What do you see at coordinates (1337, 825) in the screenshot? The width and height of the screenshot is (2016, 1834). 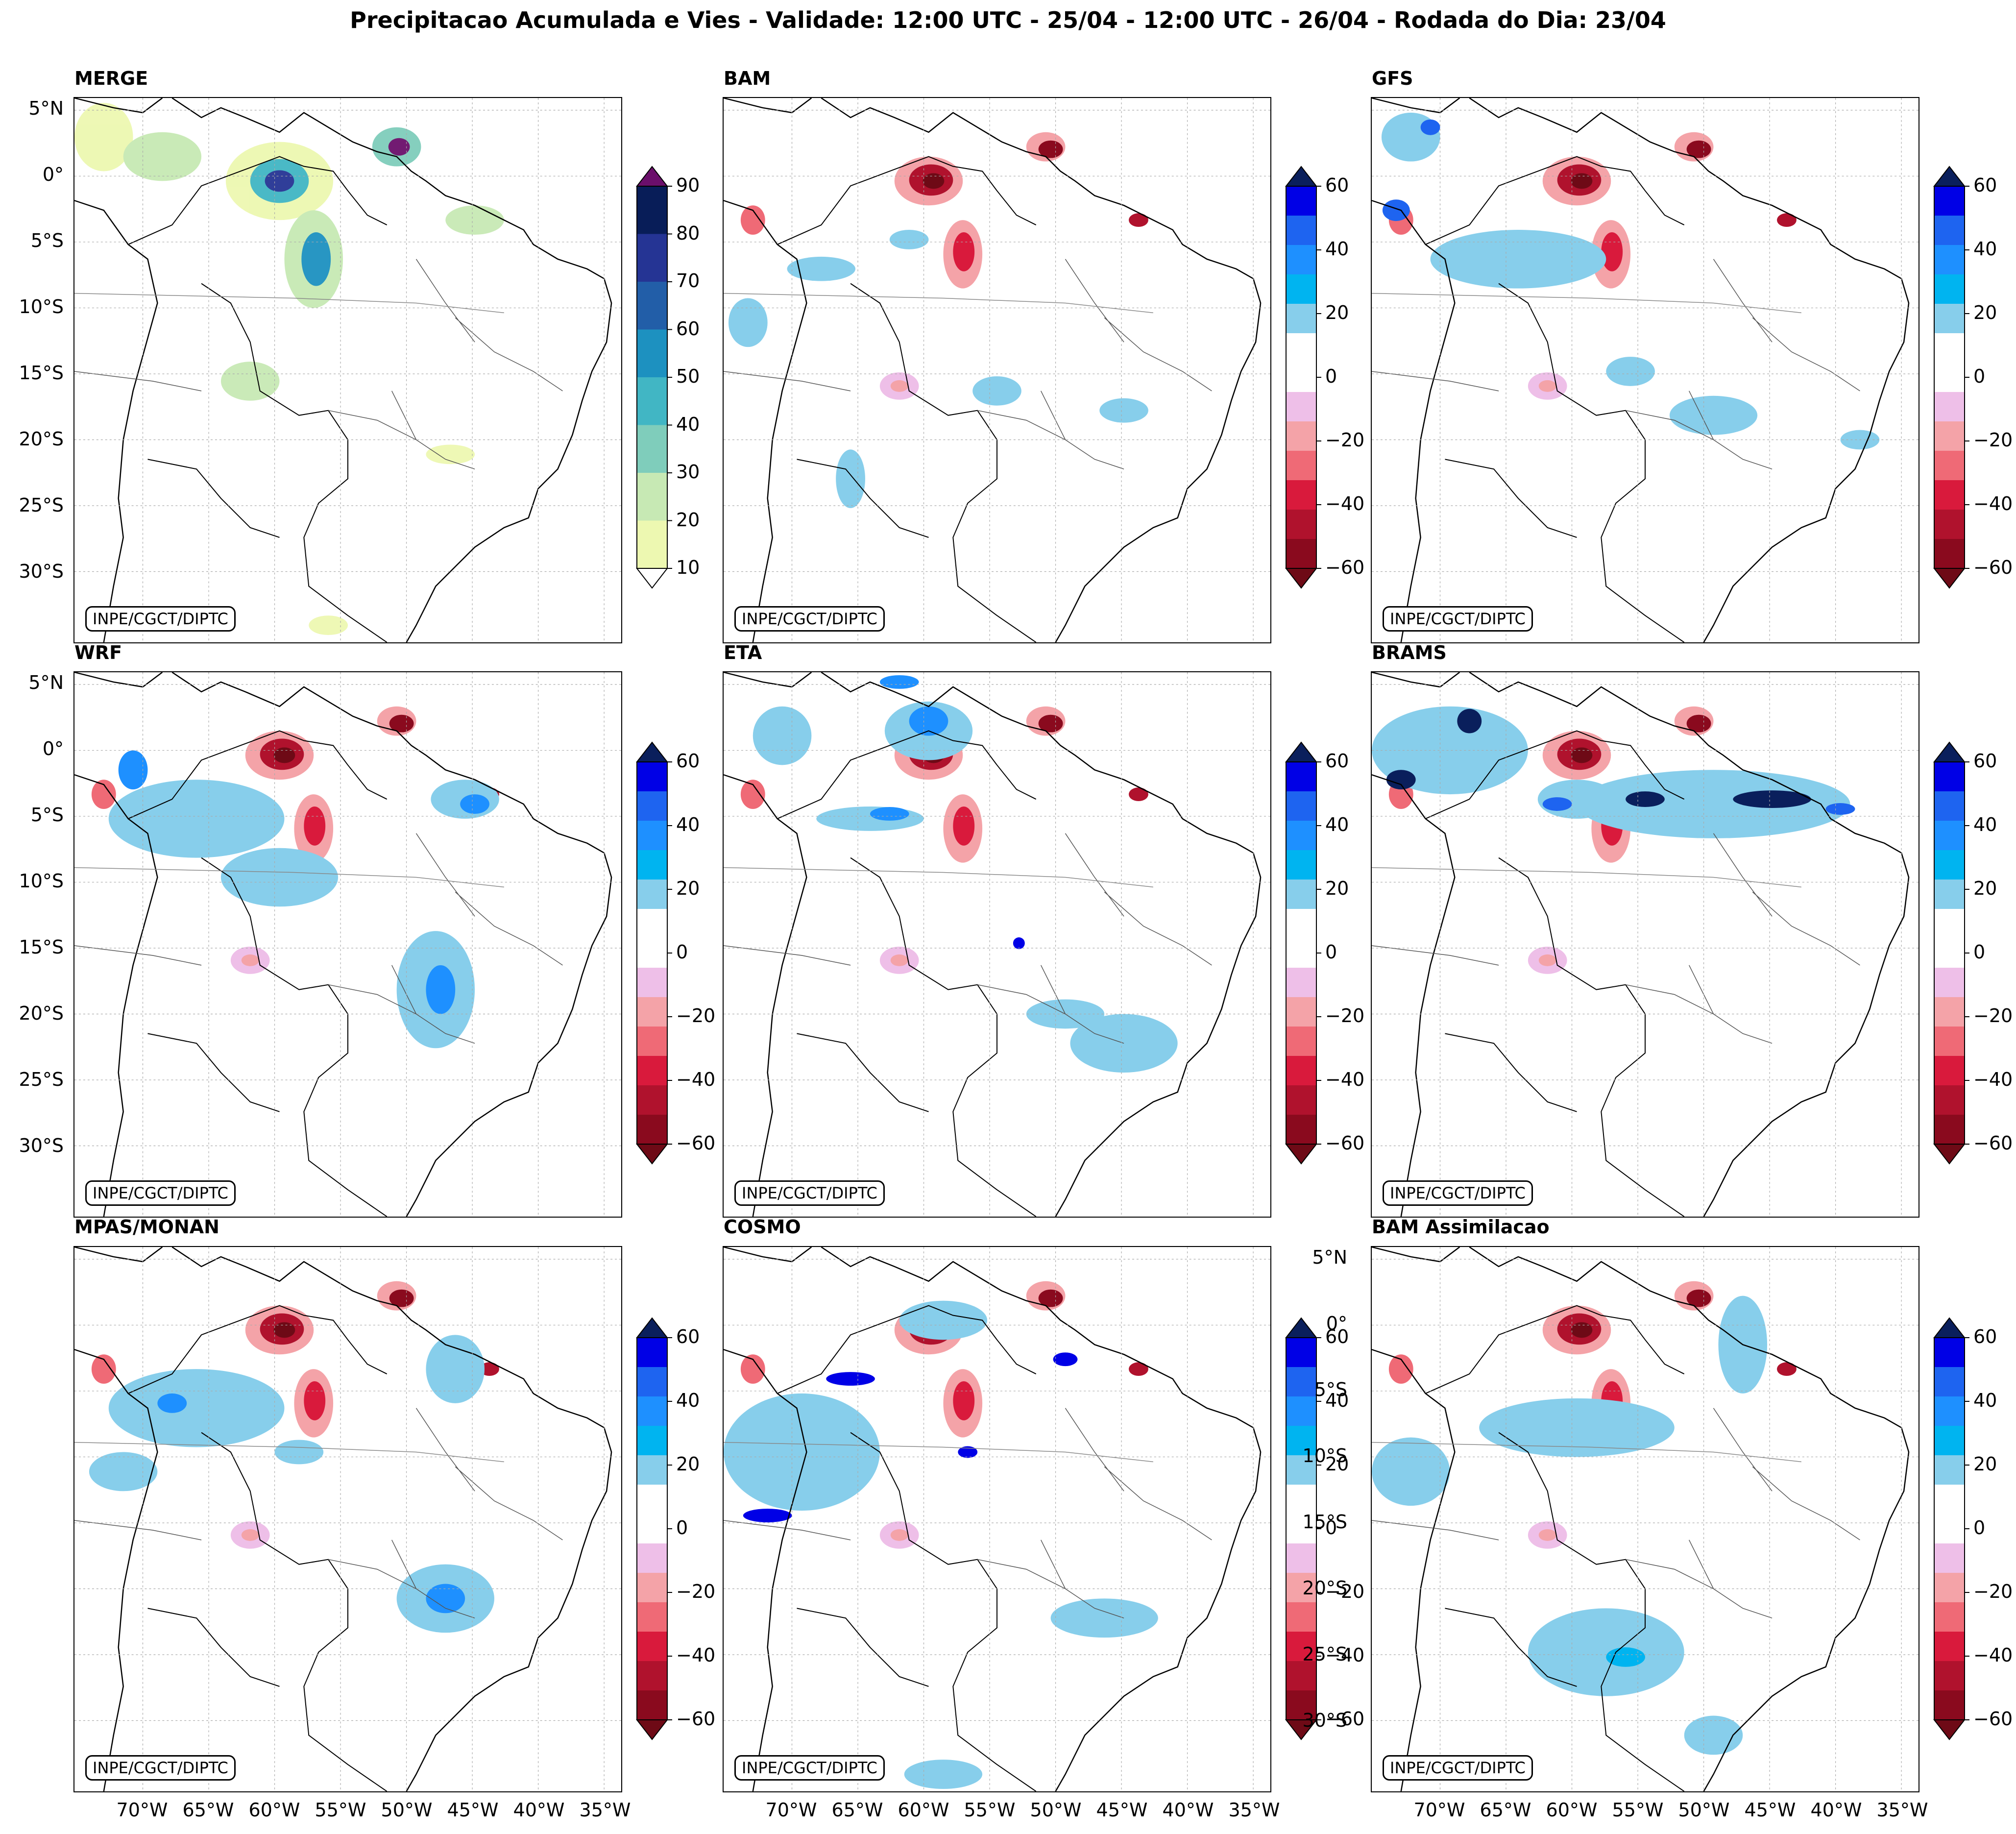 I see `colorbar-tick-label: 40` at bounding box center [1337, 825].